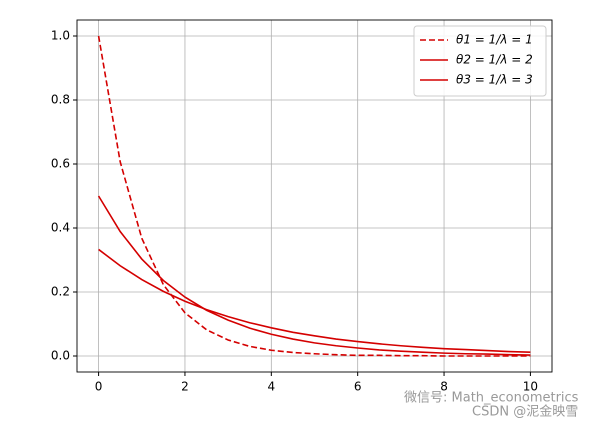  I want to click on x-tick-label: 2, so click(185, 387).